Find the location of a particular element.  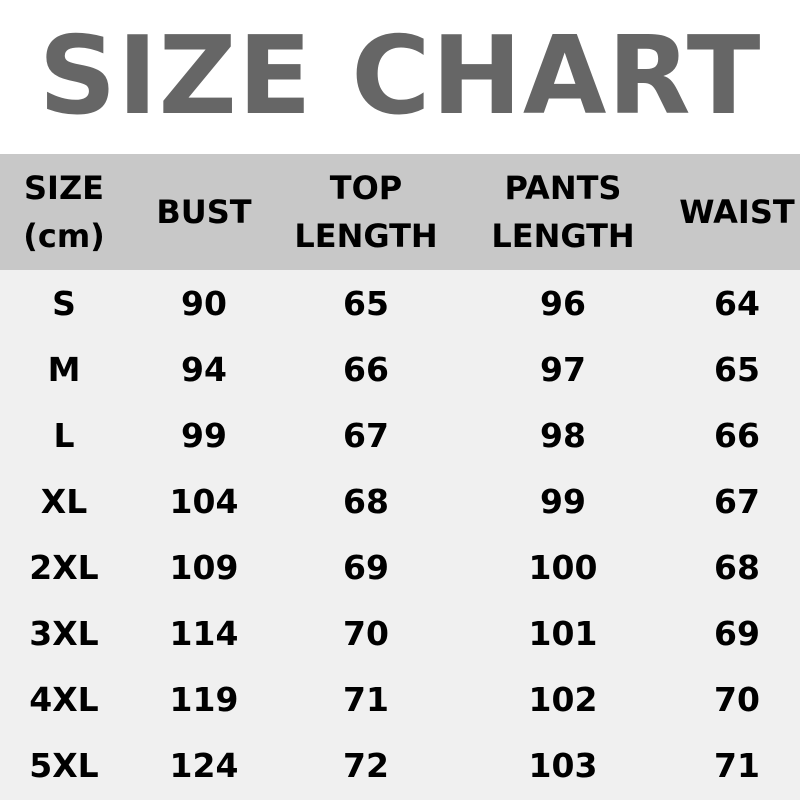

table-cell: 90 is located at coordinates (204, 303).